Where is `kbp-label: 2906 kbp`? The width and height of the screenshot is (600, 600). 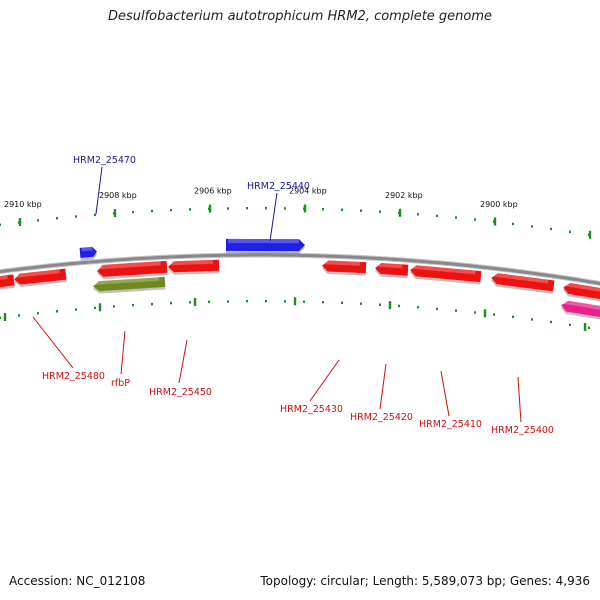 kbp-label: 2906 kbp is located at coordinates (213, 191).